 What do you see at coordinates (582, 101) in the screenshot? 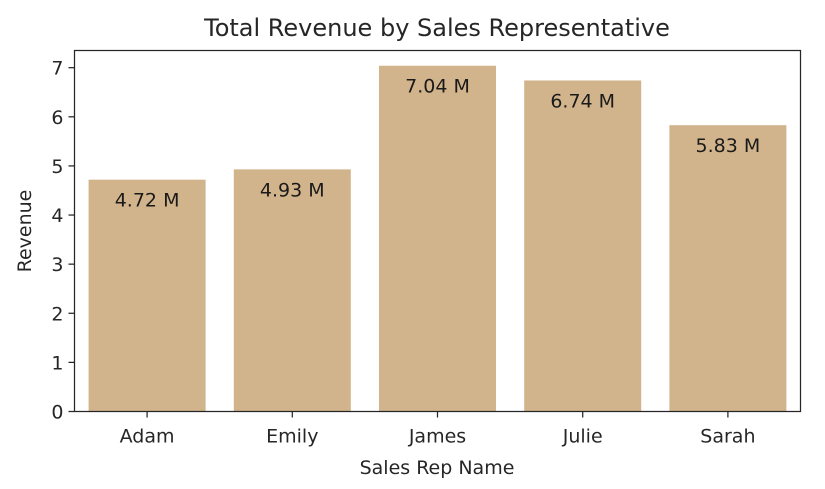
I see `data-label-julie: 6.74 M` at bounding box center [582, 101].